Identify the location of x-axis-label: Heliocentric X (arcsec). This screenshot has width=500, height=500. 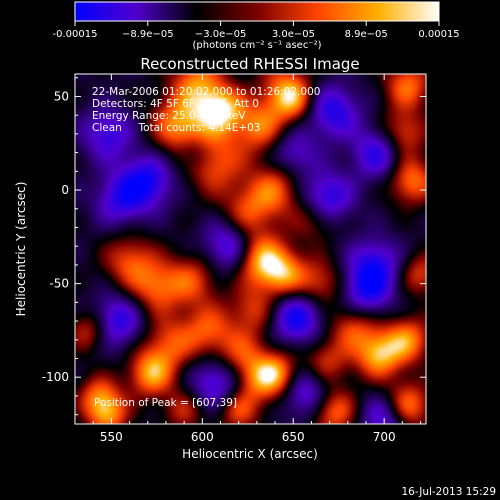
(250, 454).